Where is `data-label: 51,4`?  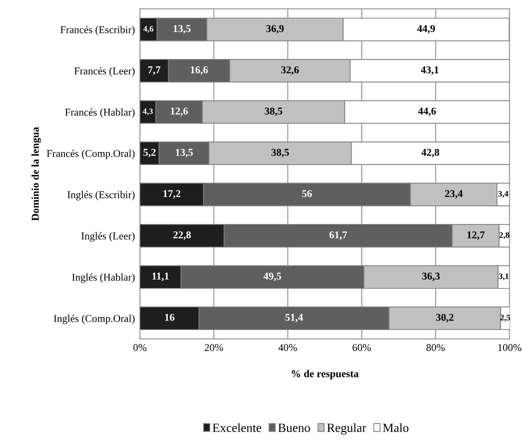
data-label: 51,4 is located at coordinates (294, 318).